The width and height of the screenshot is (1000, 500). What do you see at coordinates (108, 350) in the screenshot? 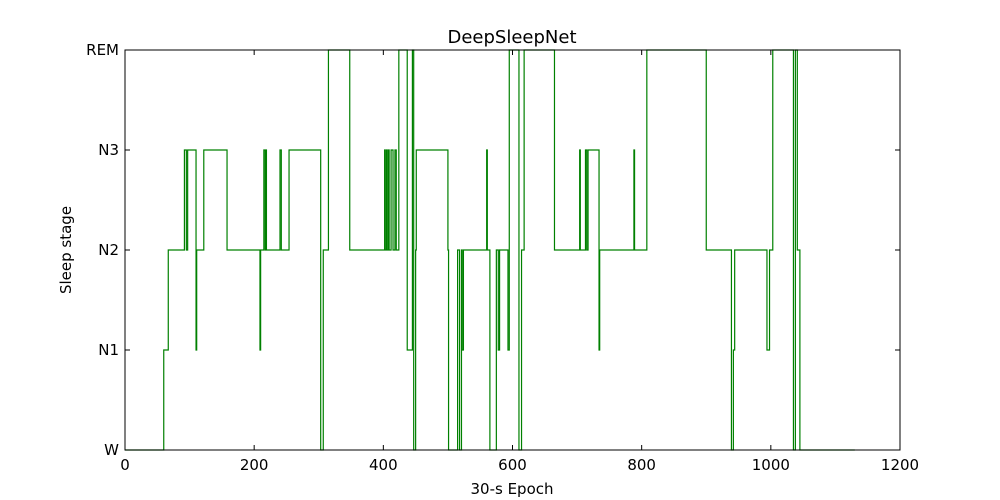
I see `y-tick-label: N1` at bounding box center [108, 350].